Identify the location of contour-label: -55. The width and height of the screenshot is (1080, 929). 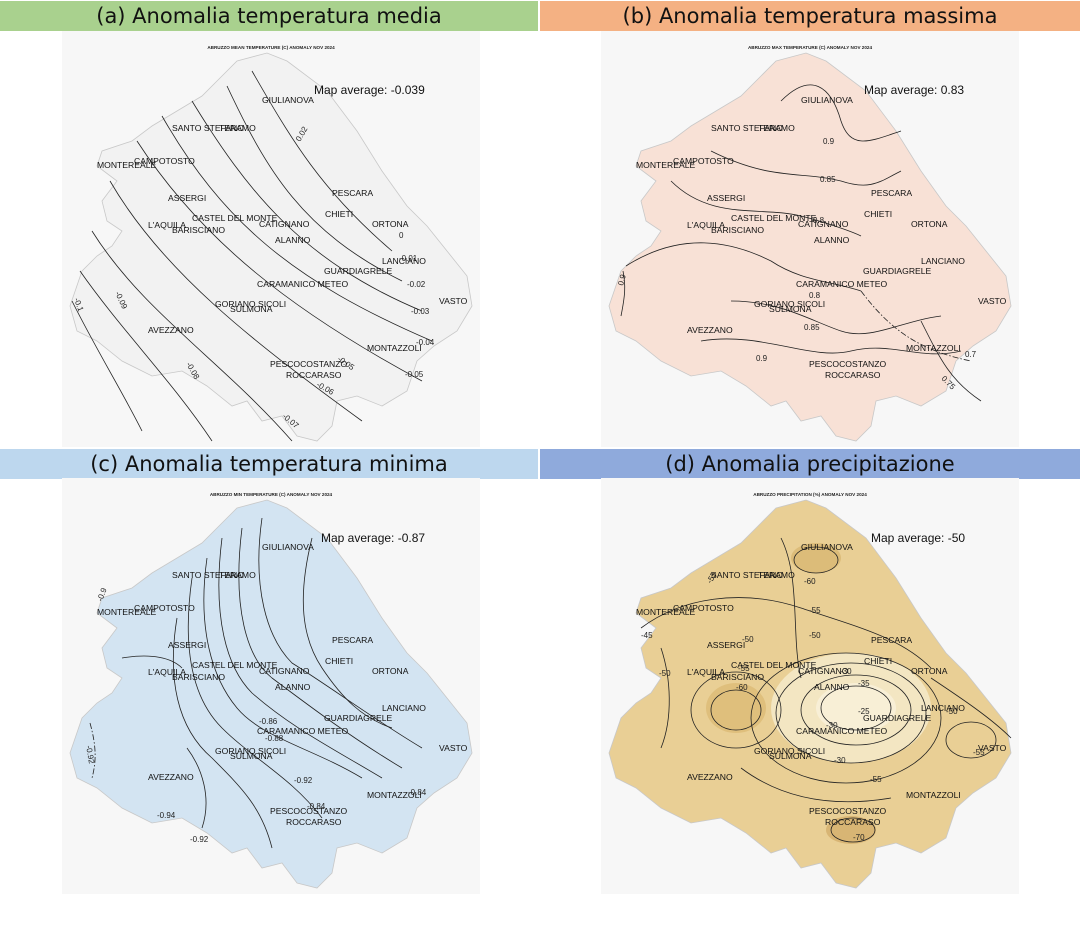
(815, 610).